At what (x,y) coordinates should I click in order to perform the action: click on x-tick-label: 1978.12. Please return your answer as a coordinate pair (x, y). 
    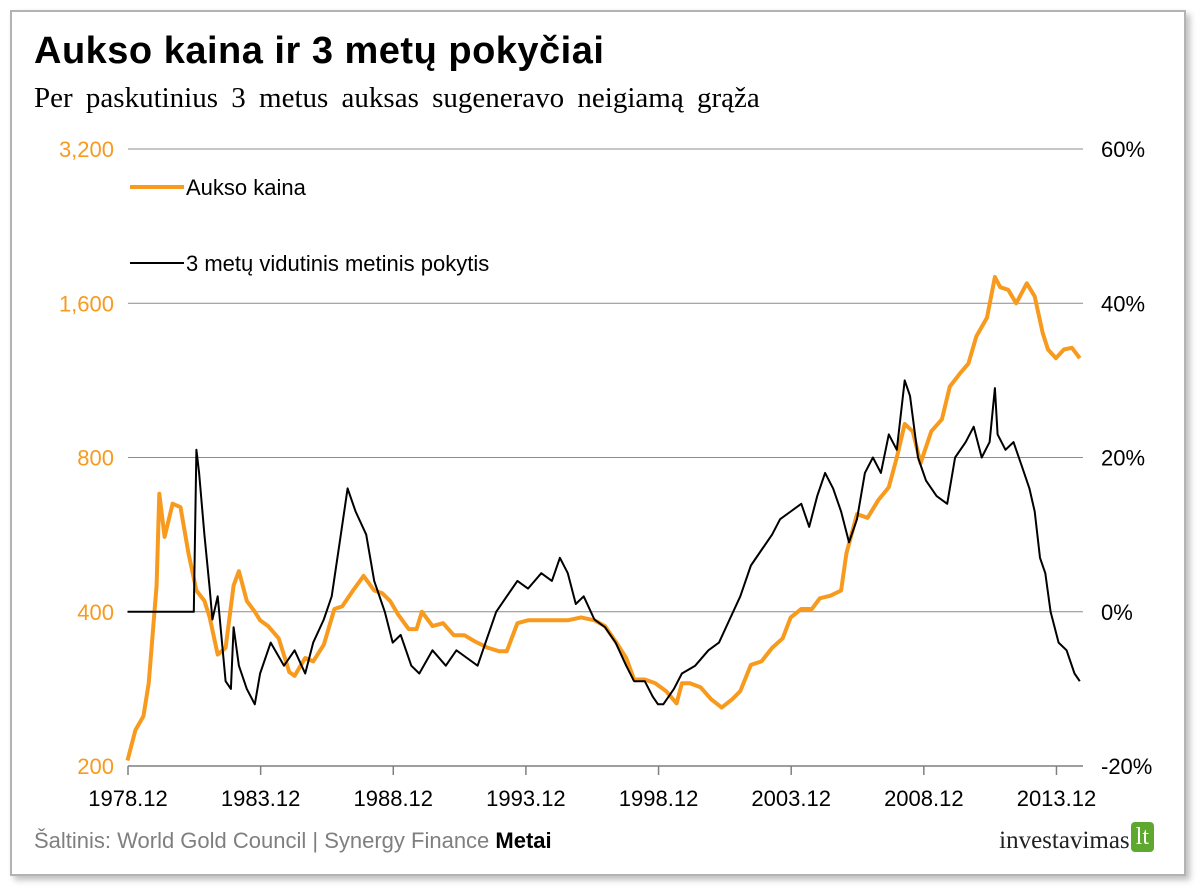
    Looking at the image, I should click on (128, 798).